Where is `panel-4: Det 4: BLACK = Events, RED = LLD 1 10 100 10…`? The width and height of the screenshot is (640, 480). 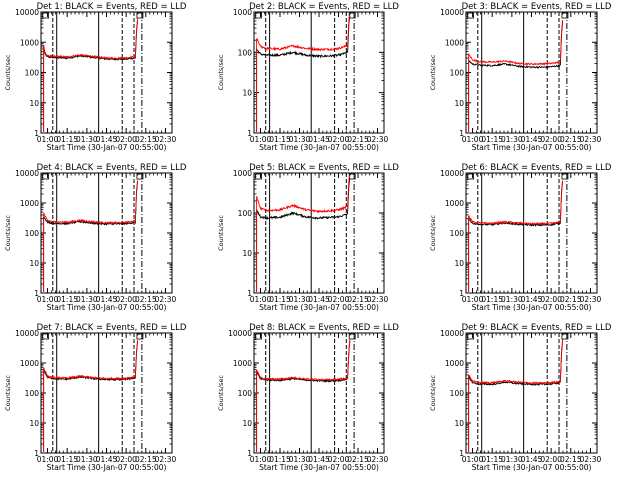 panel-4: Det 4: BLACK = Events, RED = LLD 1 10 100 10… is located at coordinates (95, 237).